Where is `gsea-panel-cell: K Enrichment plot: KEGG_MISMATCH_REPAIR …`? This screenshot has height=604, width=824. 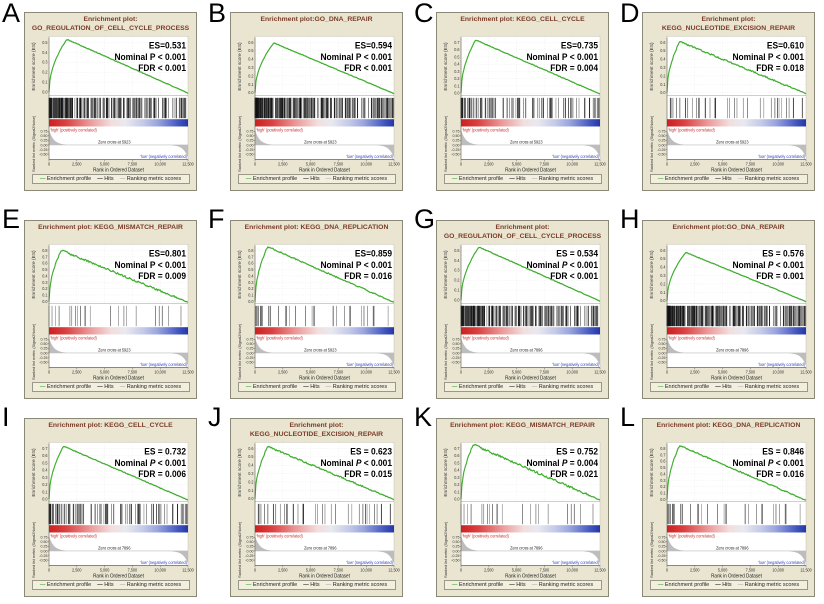 gsea-panel-cell: K Enrichment plot: KEGG_MISMATCH_REPAIR … is located at coordinates (515, 502).